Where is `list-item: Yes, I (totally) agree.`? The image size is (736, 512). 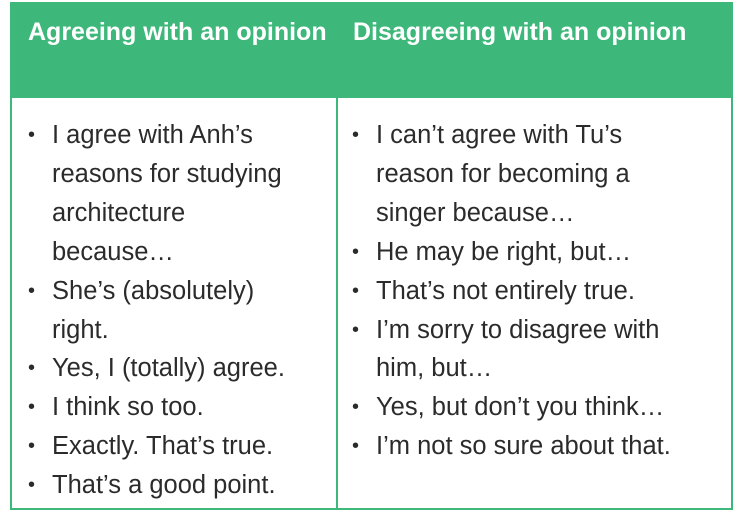
list-item: Yes, I (totally) agree. is located at coordinates (178, 368).